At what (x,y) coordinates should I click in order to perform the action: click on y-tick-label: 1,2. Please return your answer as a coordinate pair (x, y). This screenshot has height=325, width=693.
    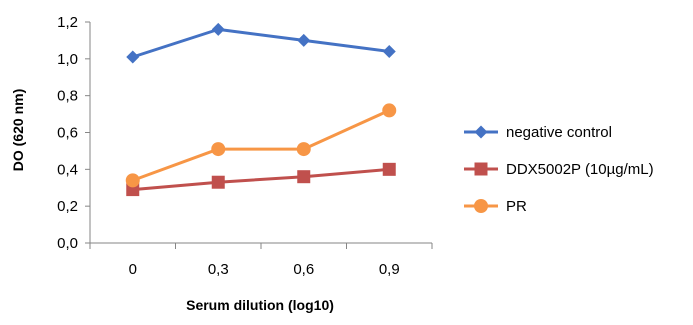
    Looking at the image, I should click on (67, 22).